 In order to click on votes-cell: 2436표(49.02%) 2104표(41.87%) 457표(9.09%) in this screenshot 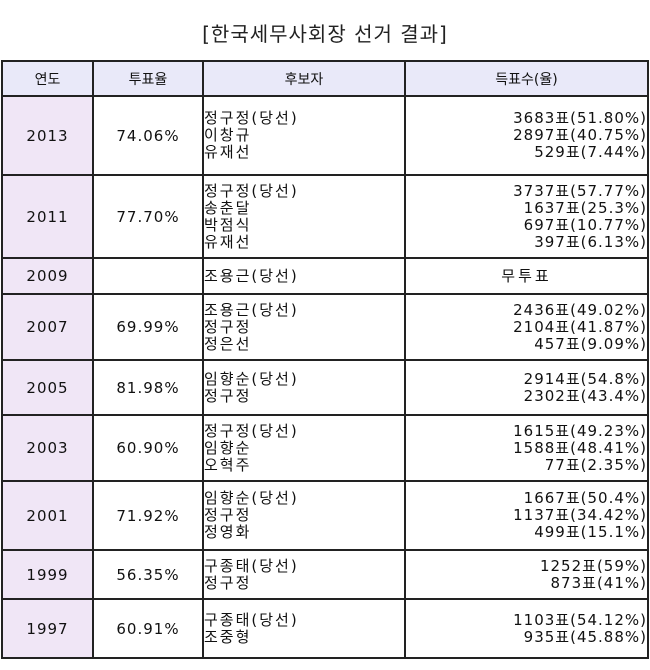, I will do `click(526, 327)`.